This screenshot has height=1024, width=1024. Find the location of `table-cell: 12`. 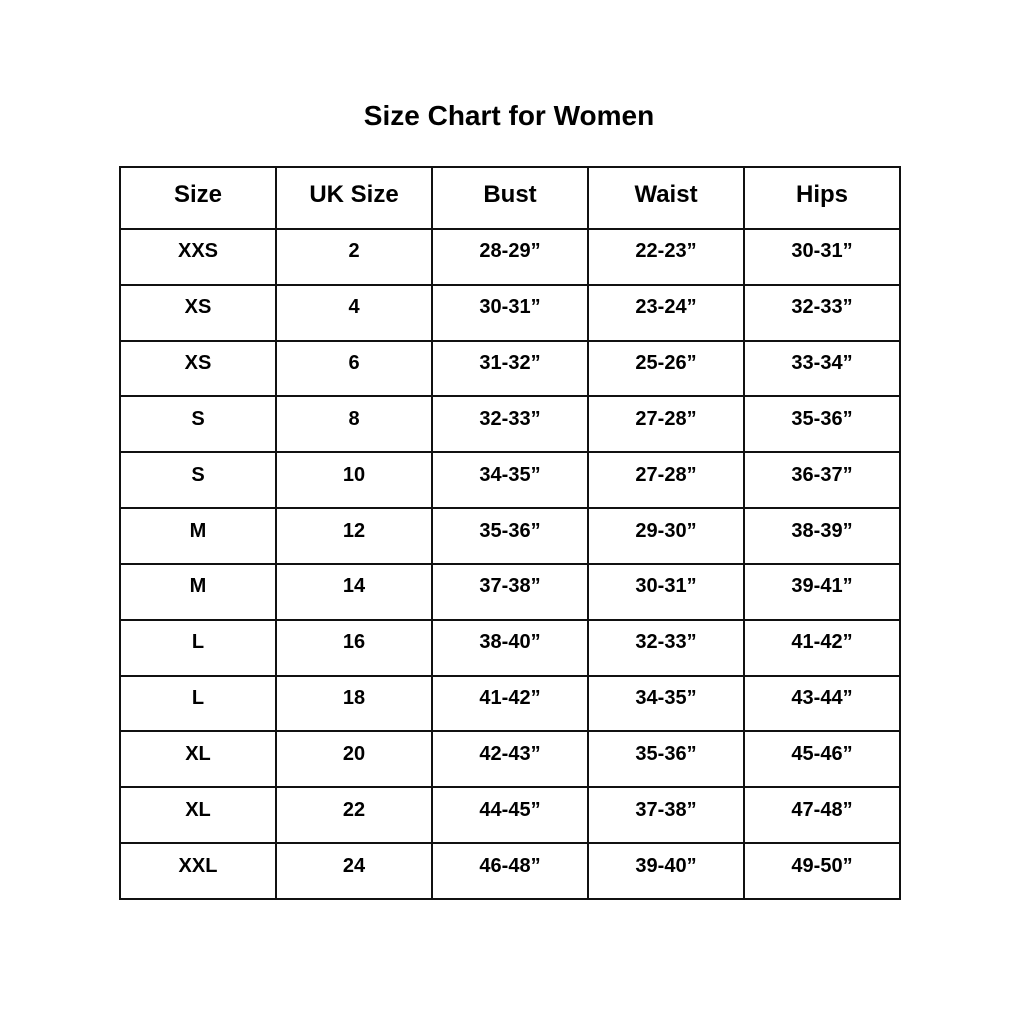

table-cell: 12 is located at coordinates (354, 536).